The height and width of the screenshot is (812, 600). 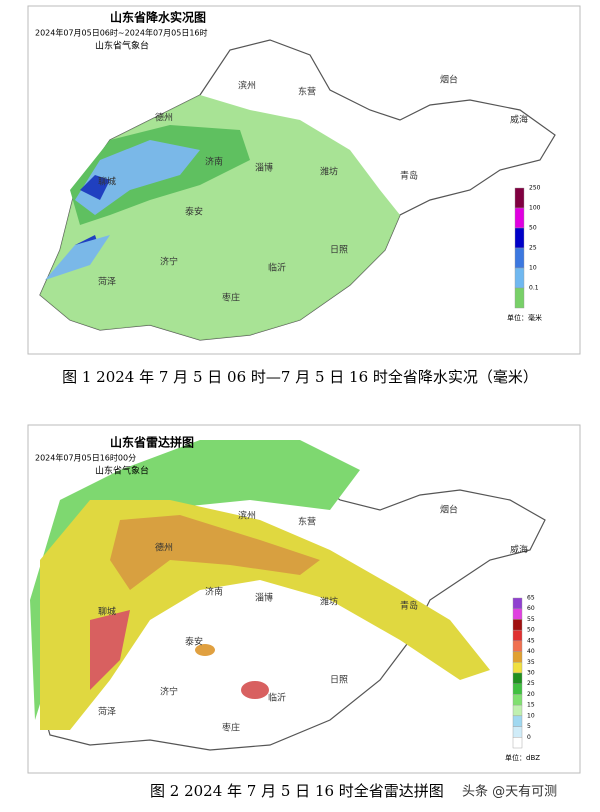 I want to click on map-title: 山东省降水实况图, so click(x=158, y=17).